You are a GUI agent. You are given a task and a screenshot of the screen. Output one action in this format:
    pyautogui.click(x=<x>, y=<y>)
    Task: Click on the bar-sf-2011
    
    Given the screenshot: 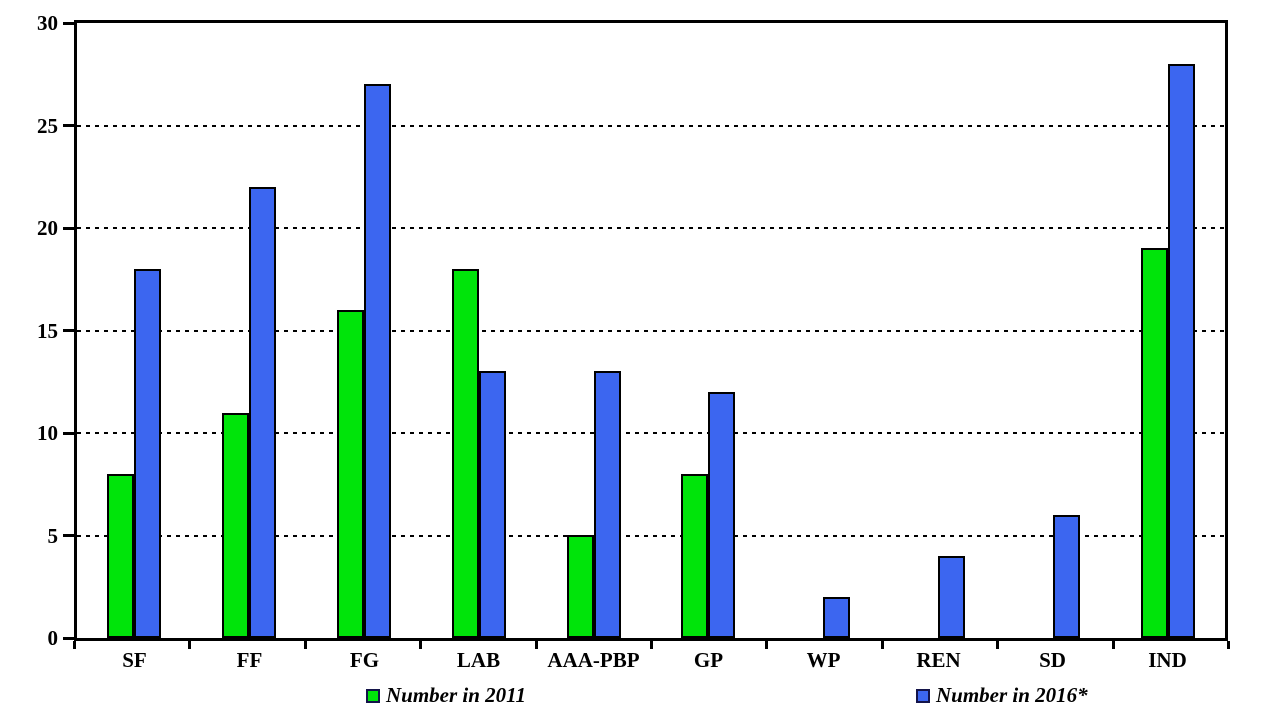 What is the action you would take?
    pyautogui.click(x=120, y=556)
    